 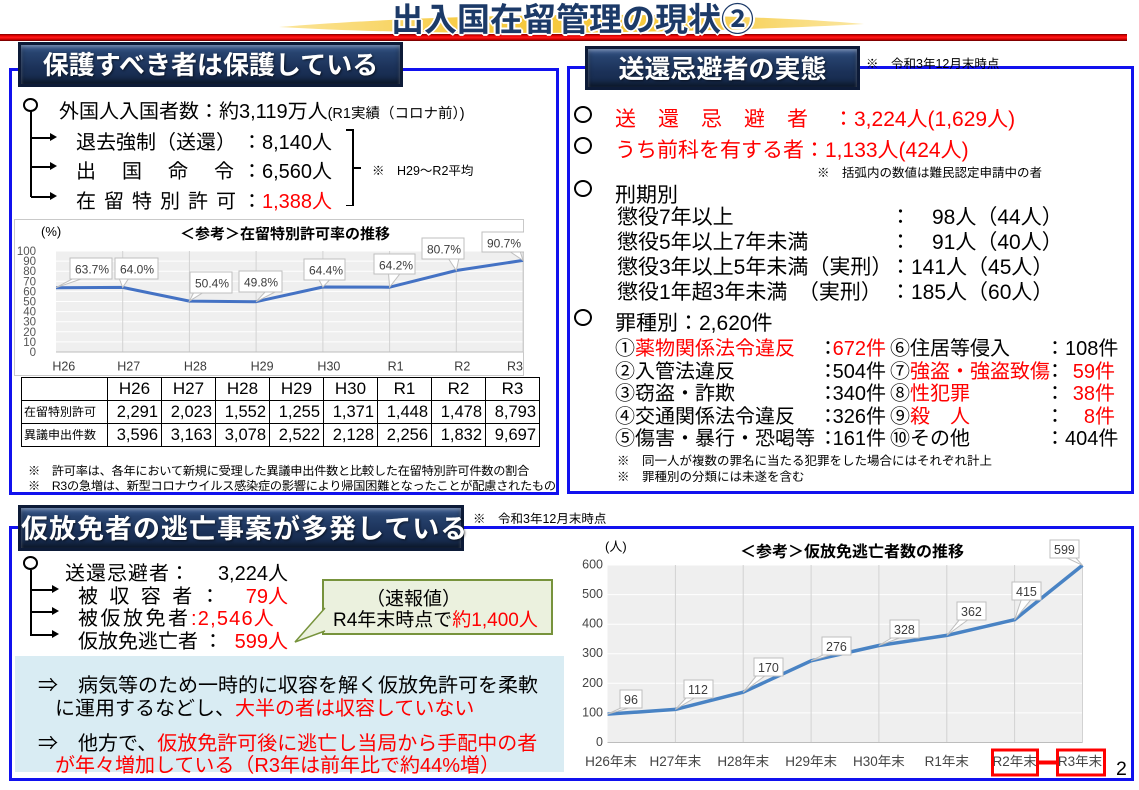 I want to click on svg-text: 63.7%, so click(x=92, y=270).